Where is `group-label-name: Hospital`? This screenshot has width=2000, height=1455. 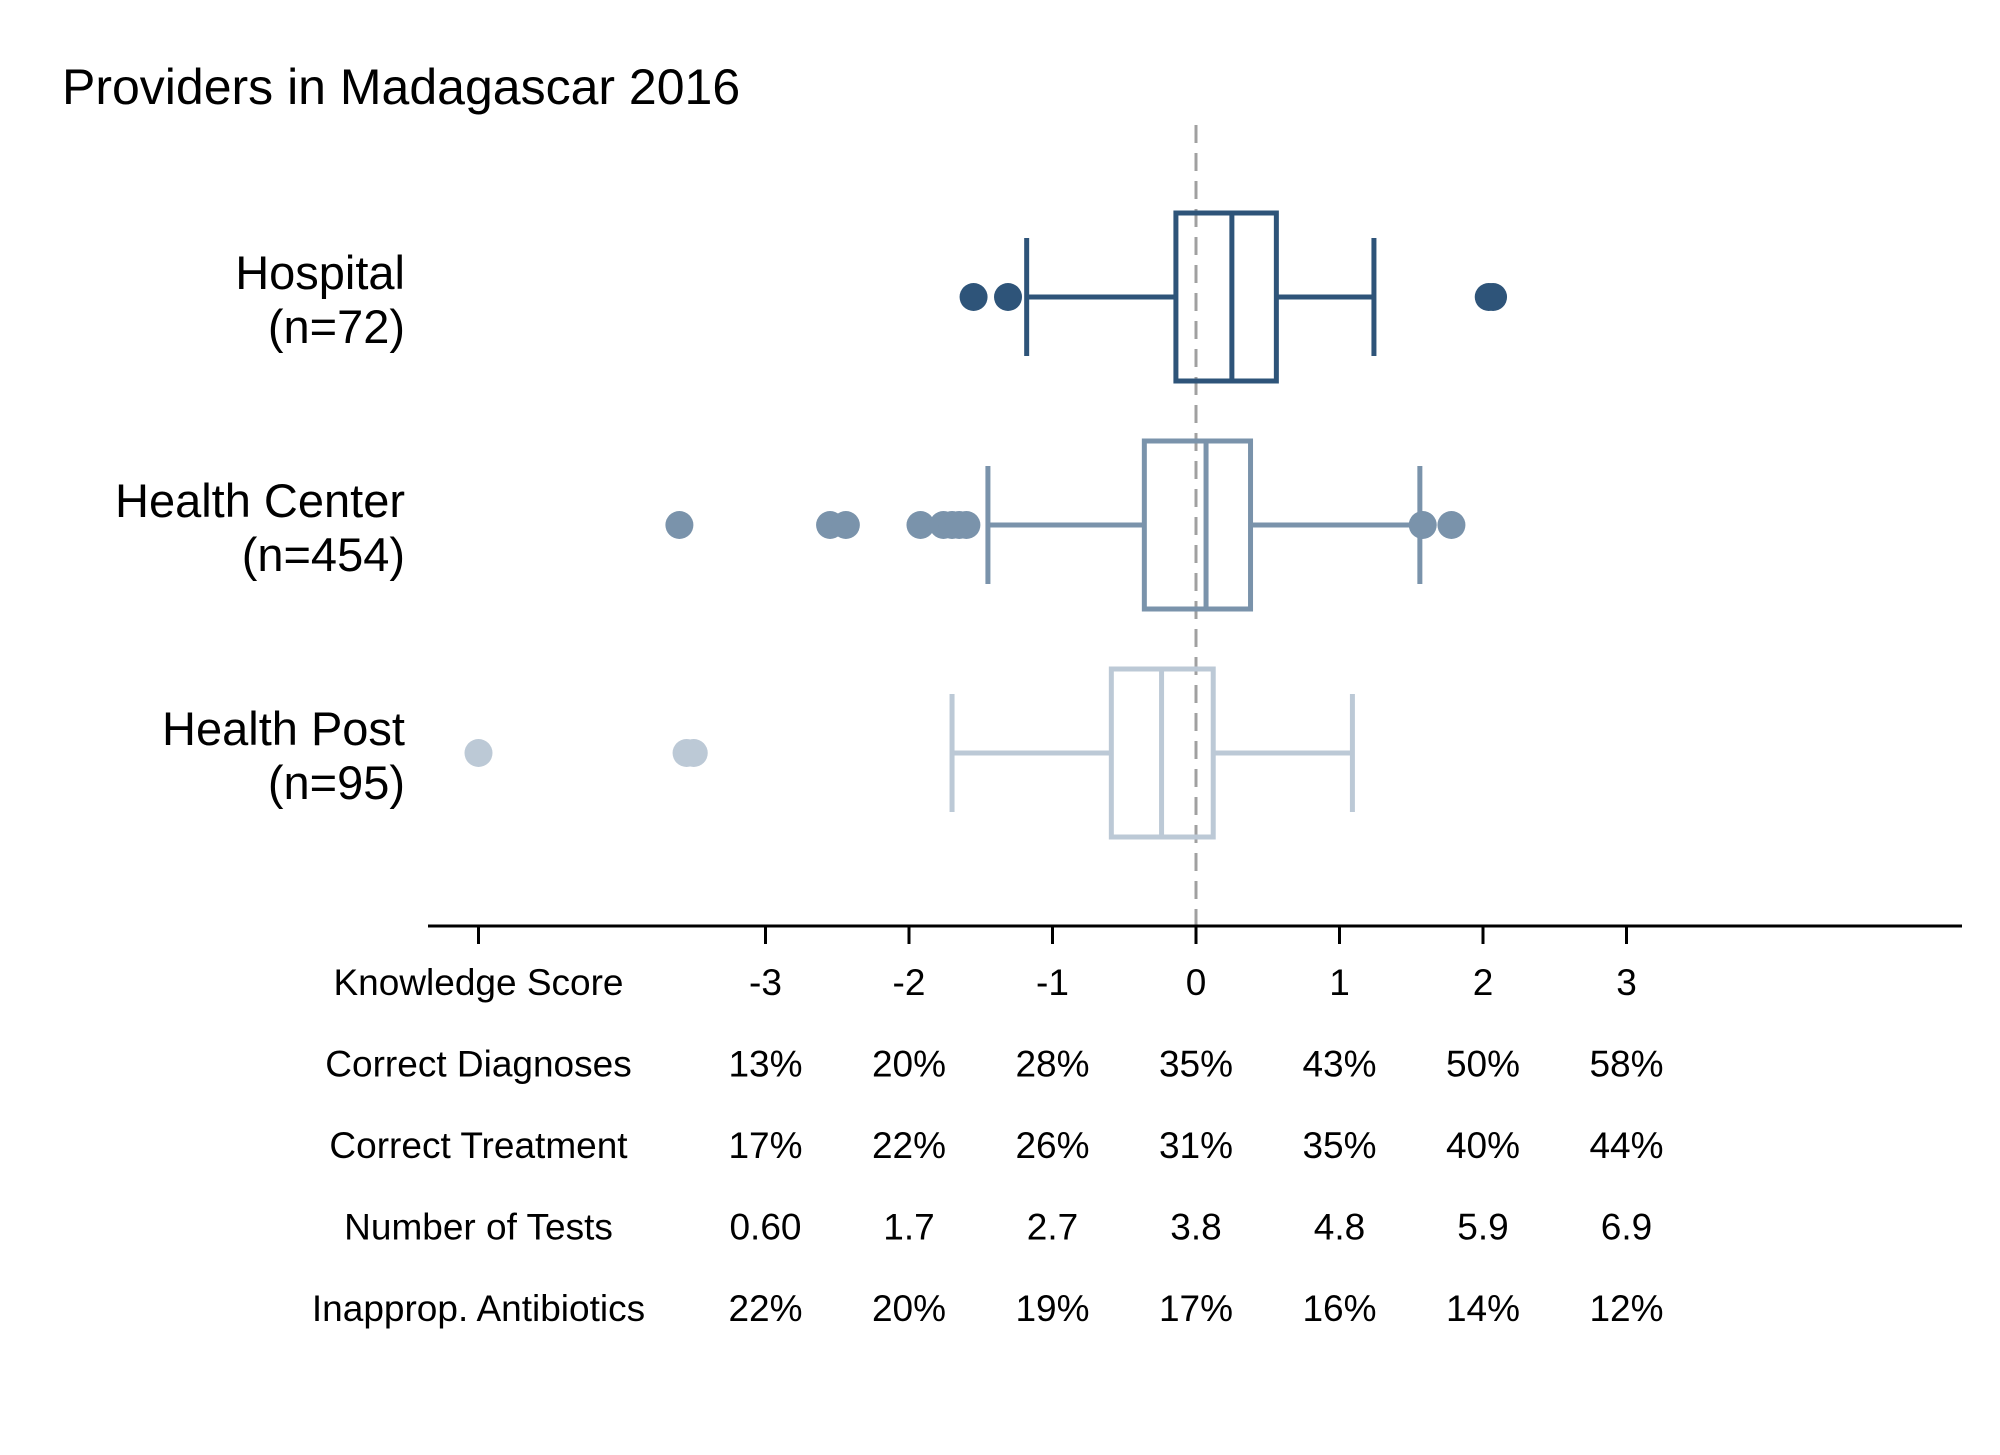
group-label-name: Hospital is located at coordinates (320, 272).